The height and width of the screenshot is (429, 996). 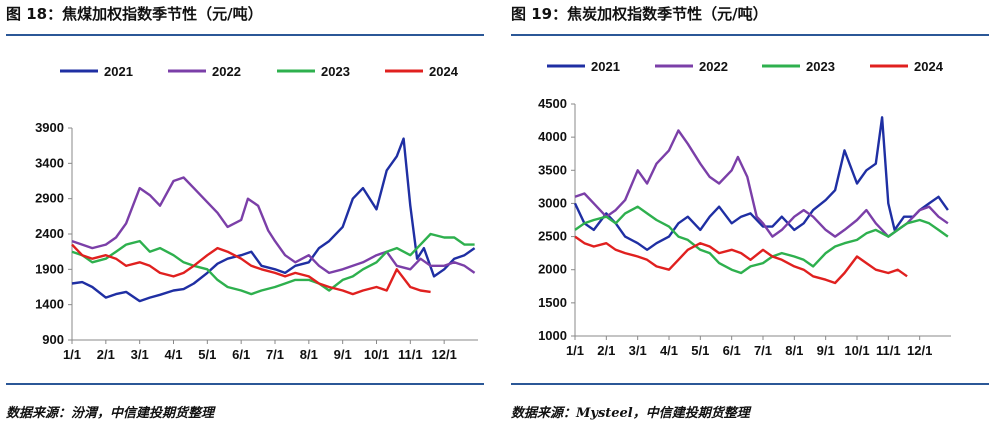 I want to click on y-tick-label: 1000, so click(x=552, y=335).